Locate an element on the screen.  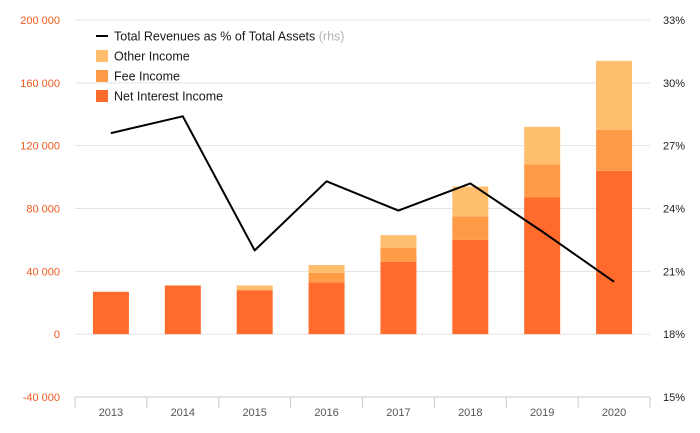
x-tick-label: 2014 is located at coordinates (183, 413).